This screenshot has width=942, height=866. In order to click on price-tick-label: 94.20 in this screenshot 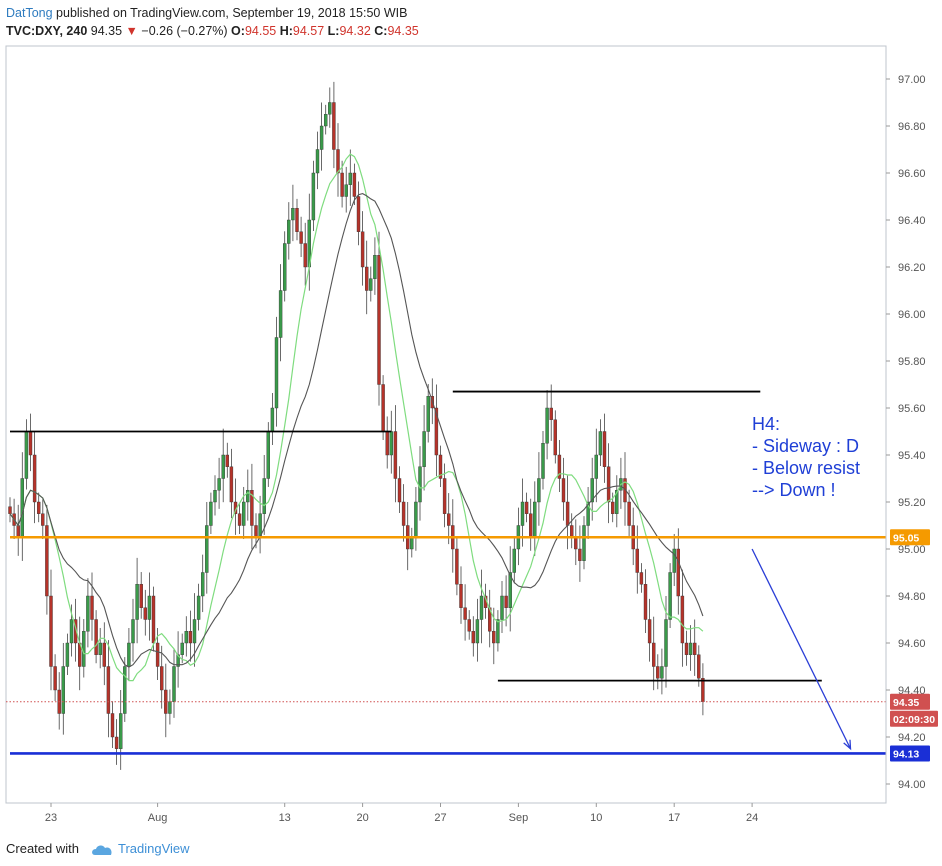, I will do `click(912, 738)`.